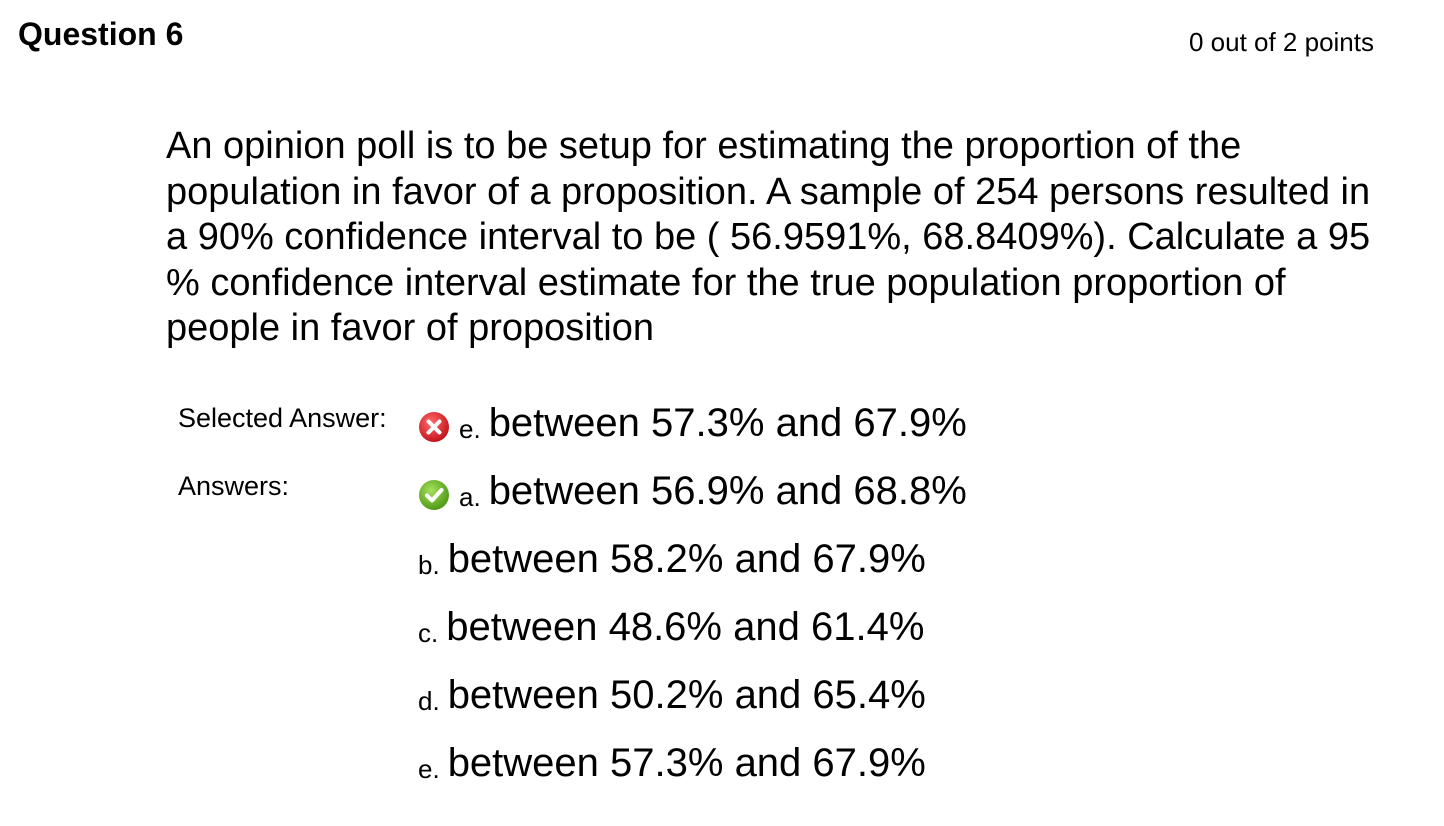 The width and height of the screenshot is (1444, 826). I want to click on answer-option-d: d. between 50.2% and 65.4%, so click(672, 695).